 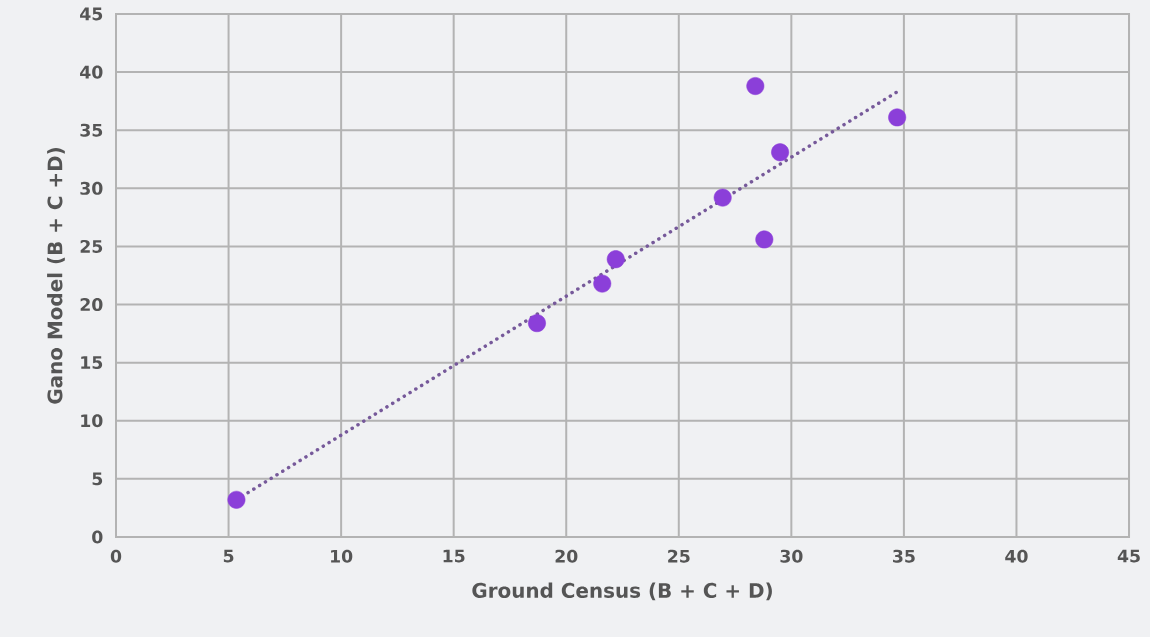 I want to click on x-tick-label: 35, so click(x=904, y=556).